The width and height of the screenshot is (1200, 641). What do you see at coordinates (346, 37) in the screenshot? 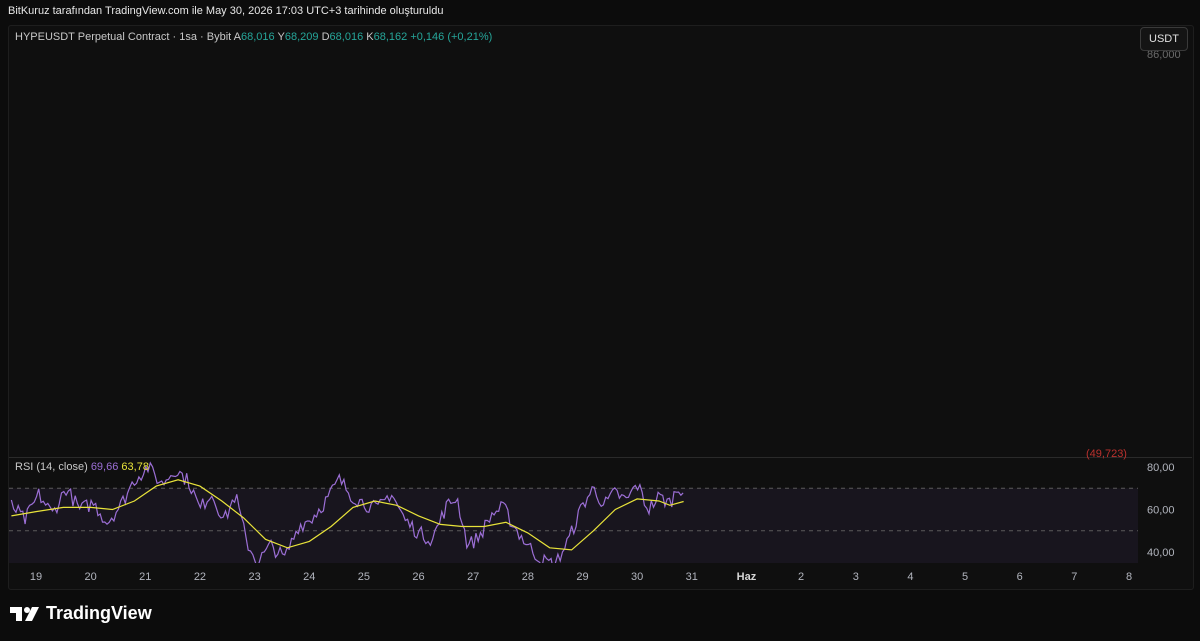
I see `low-value: 68,016` at bounding box center [346, 37].